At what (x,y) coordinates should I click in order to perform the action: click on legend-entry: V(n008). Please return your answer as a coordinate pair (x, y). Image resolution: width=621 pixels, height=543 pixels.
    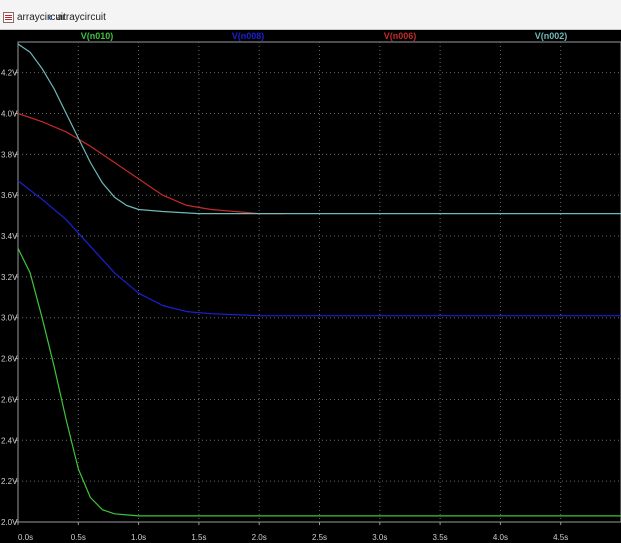
    Looking at the image, I should click on (248, 36).